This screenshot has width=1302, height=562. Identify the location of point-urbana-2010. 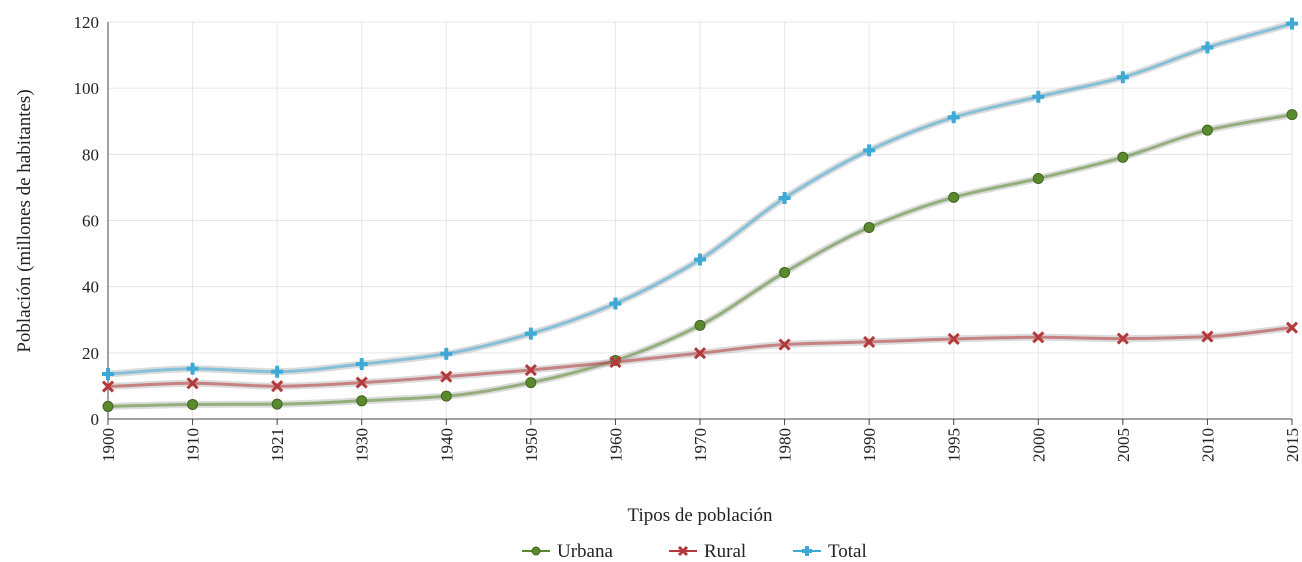
(1207, 130).